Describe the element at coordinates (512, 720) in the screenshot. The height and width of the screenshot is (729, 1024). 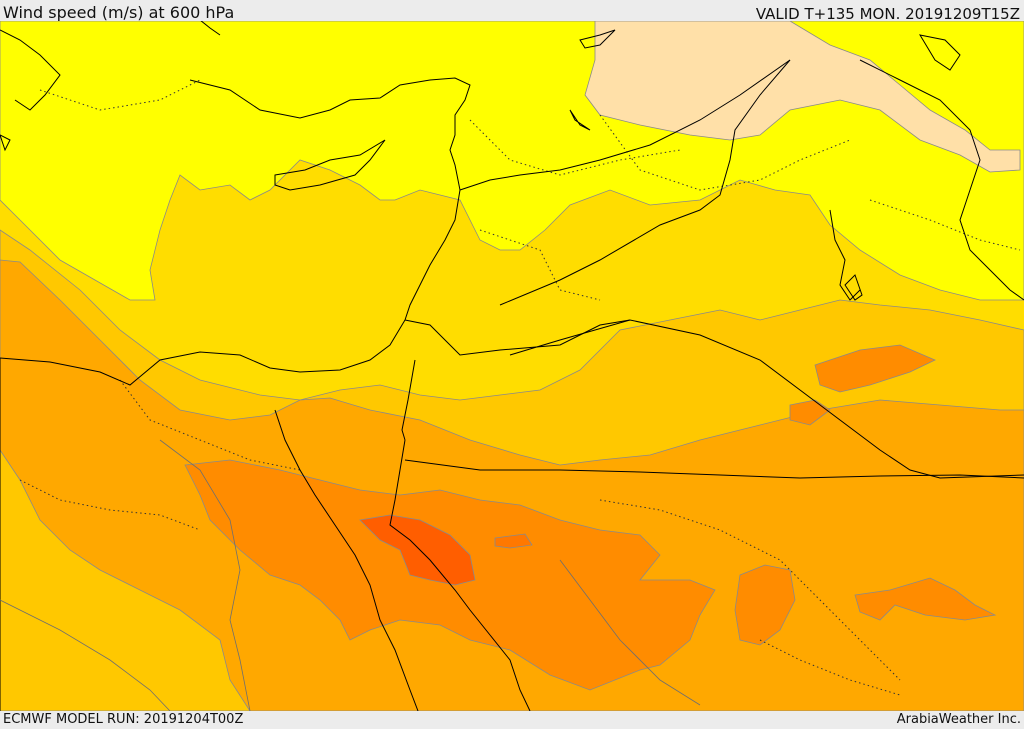
I see `footer-bar` at that location.